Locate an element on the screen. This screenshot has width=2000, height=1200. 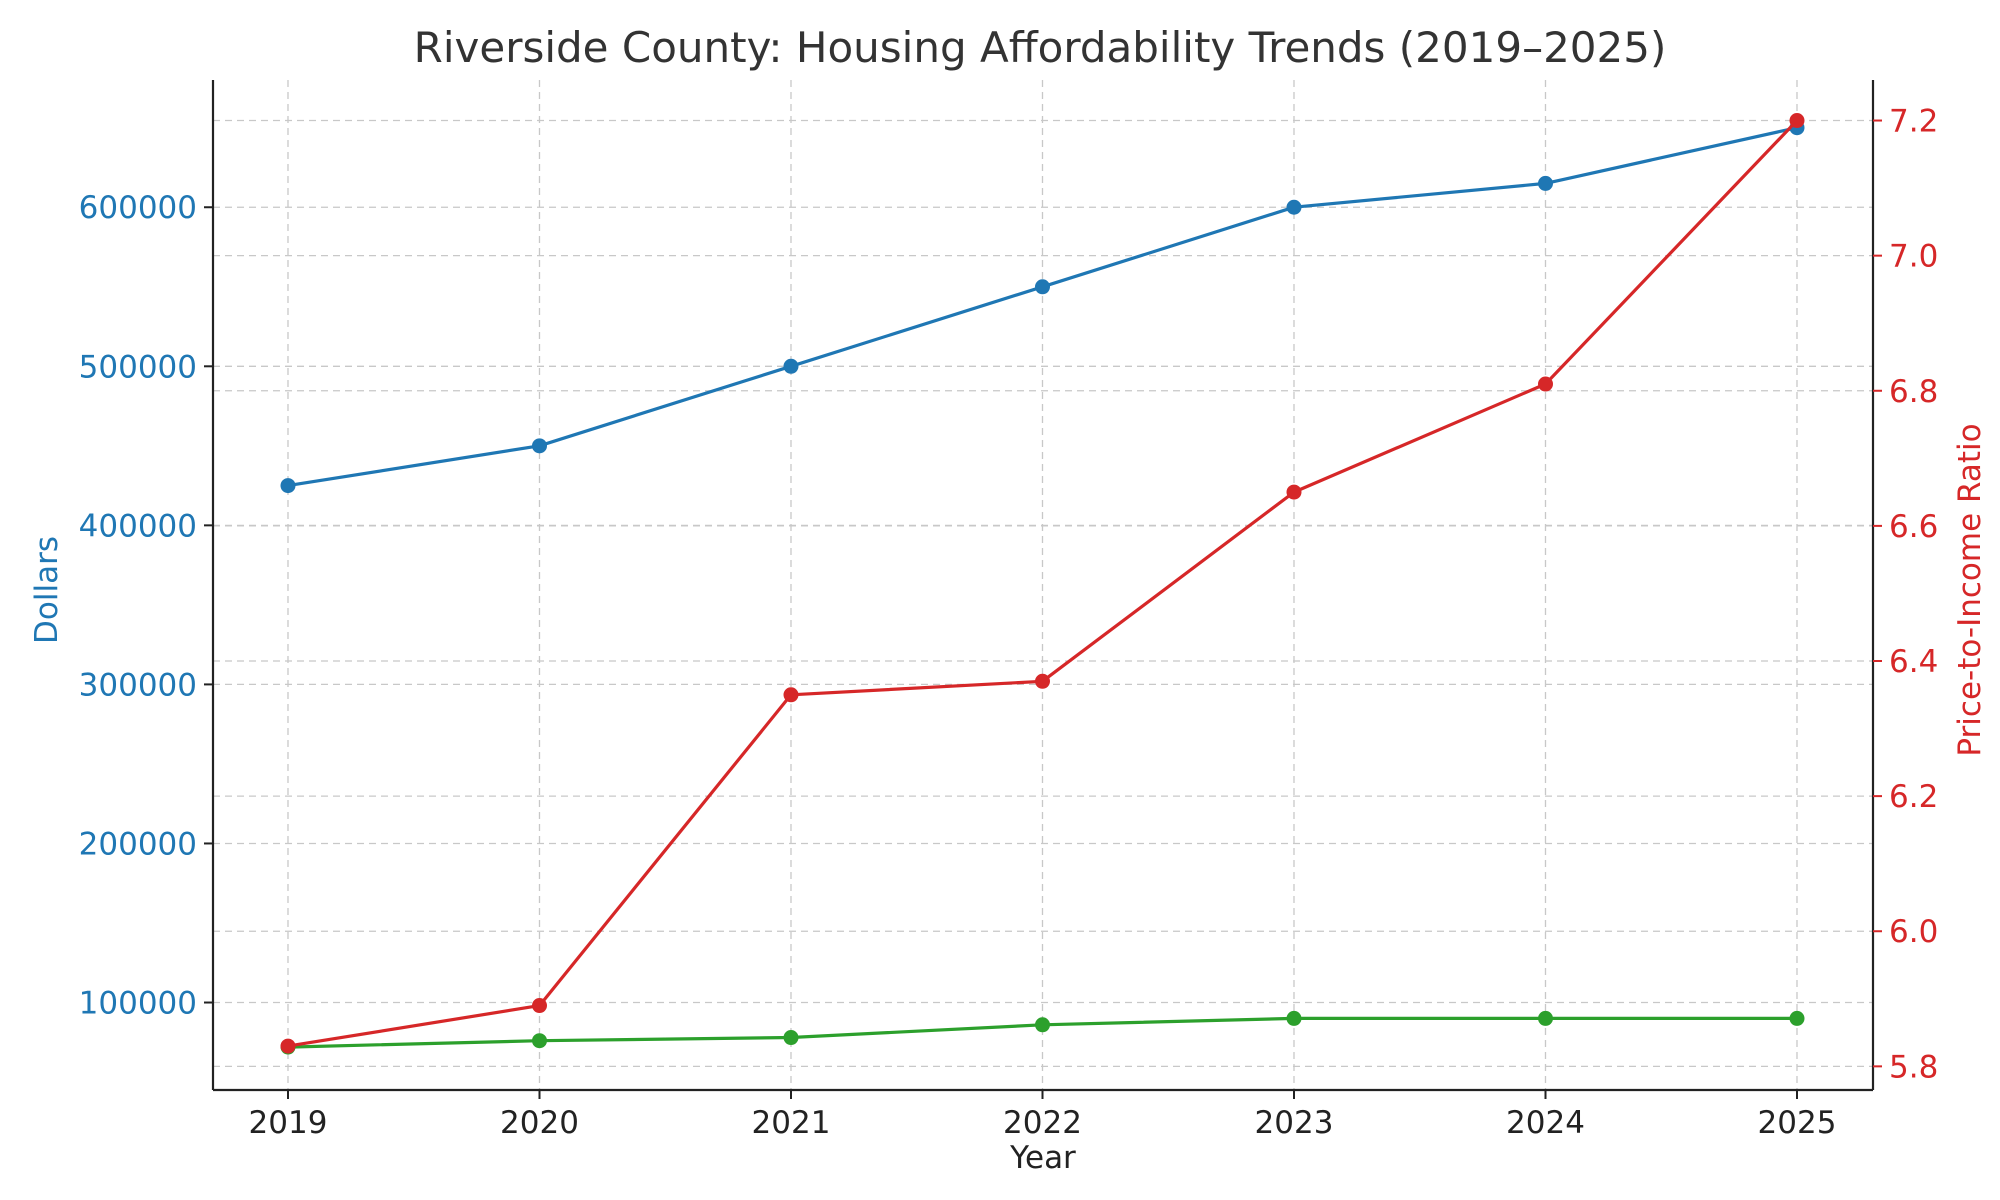
y-tick-label: 500000 is located at coordinates (138, 367).